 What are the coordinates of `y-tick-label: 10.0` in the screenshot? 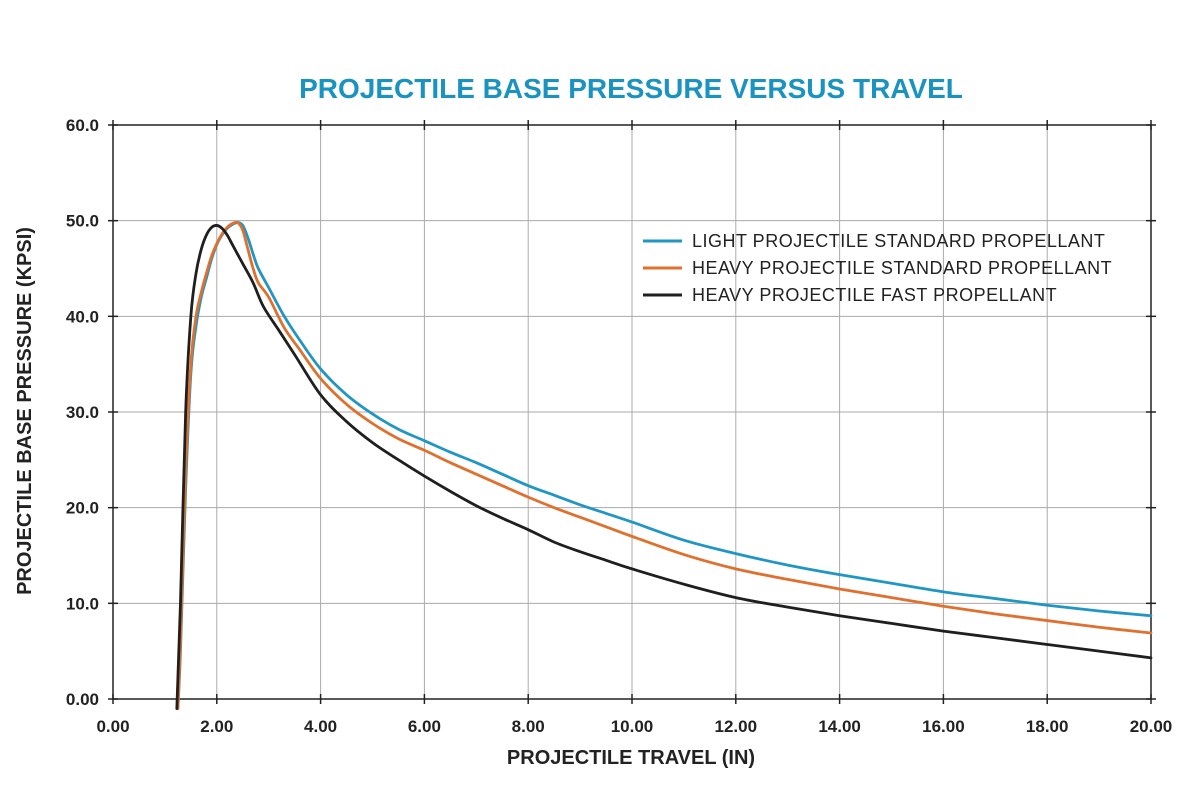 It's located at (82, 603).